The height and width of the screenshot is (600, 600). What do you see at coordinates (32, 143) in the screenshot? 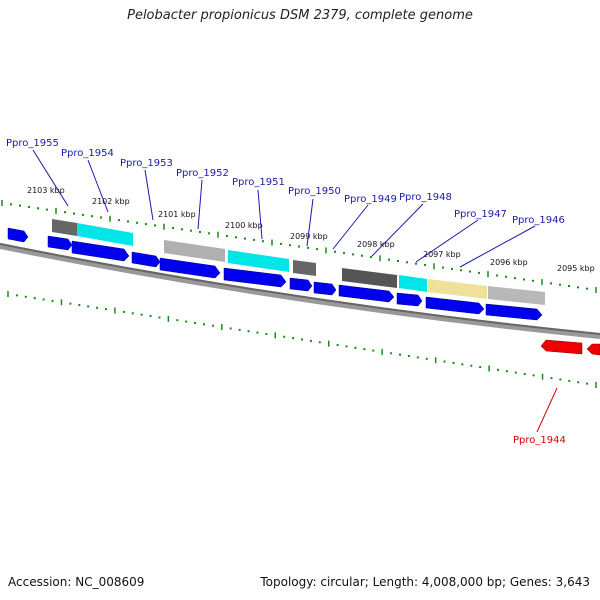
I see `gene-label-ppro-1955: Ppro_1955` at bounding box center [32, 143].